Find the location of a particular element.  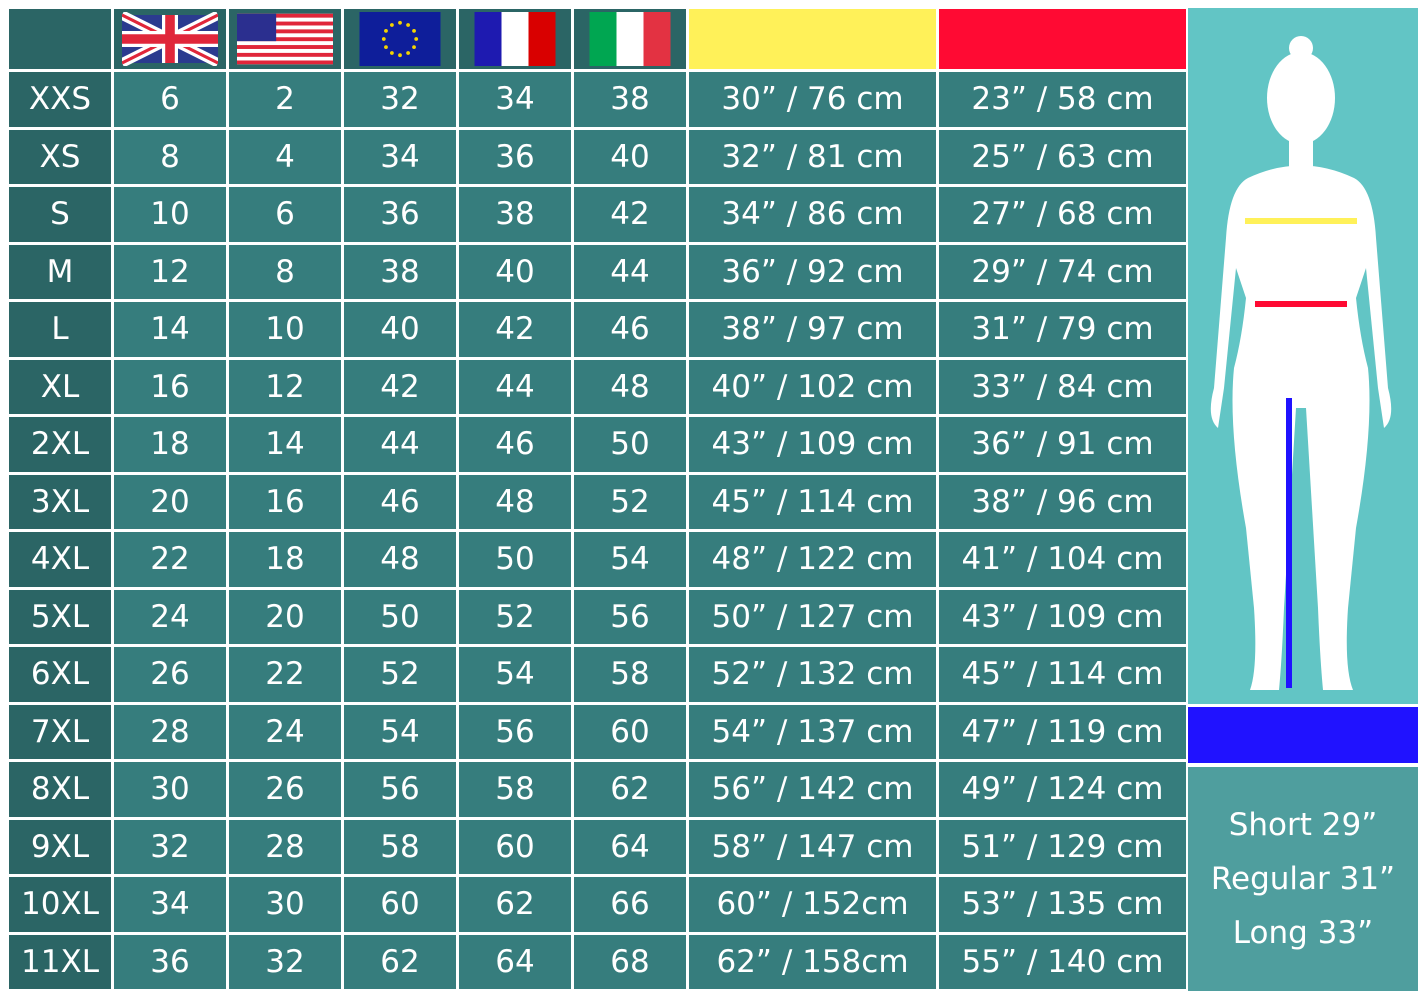

table-row: 5XL 24 20 50 52 56 50” / 127 cm 43” / 109 cm is located at coordinates (597, 616).